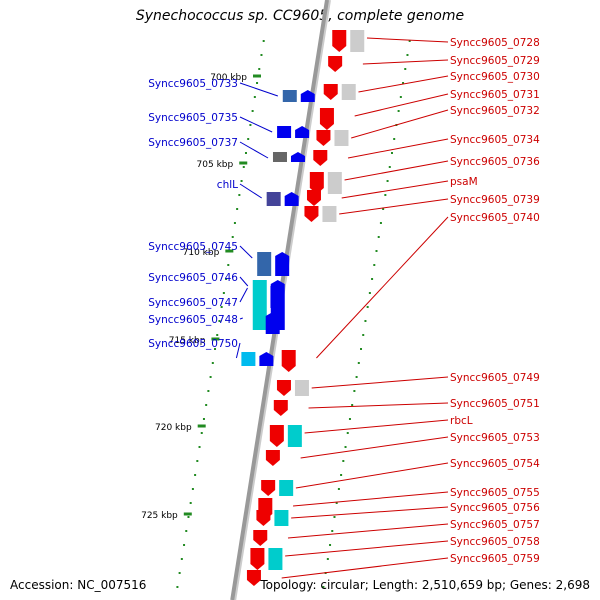  Describe the element at coordinates (78, 585) in the screenshot. I see `accession-text: Accession: NC_007516` at that location.